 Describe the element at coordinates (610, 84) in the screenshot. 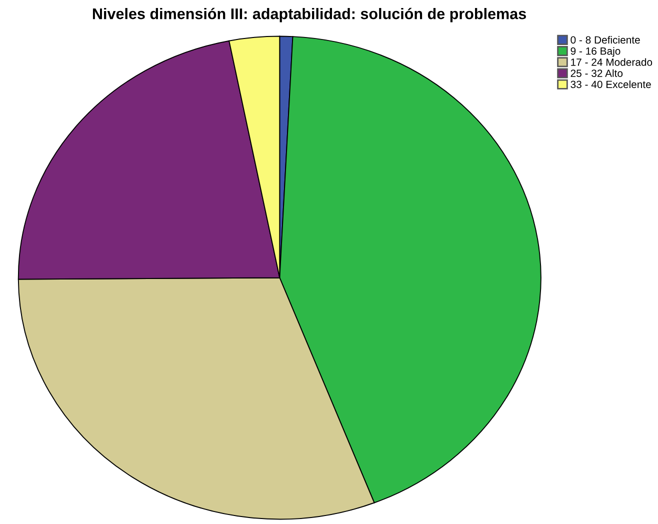

I see `legend-label: 33 - 40 Excelente` at that location.